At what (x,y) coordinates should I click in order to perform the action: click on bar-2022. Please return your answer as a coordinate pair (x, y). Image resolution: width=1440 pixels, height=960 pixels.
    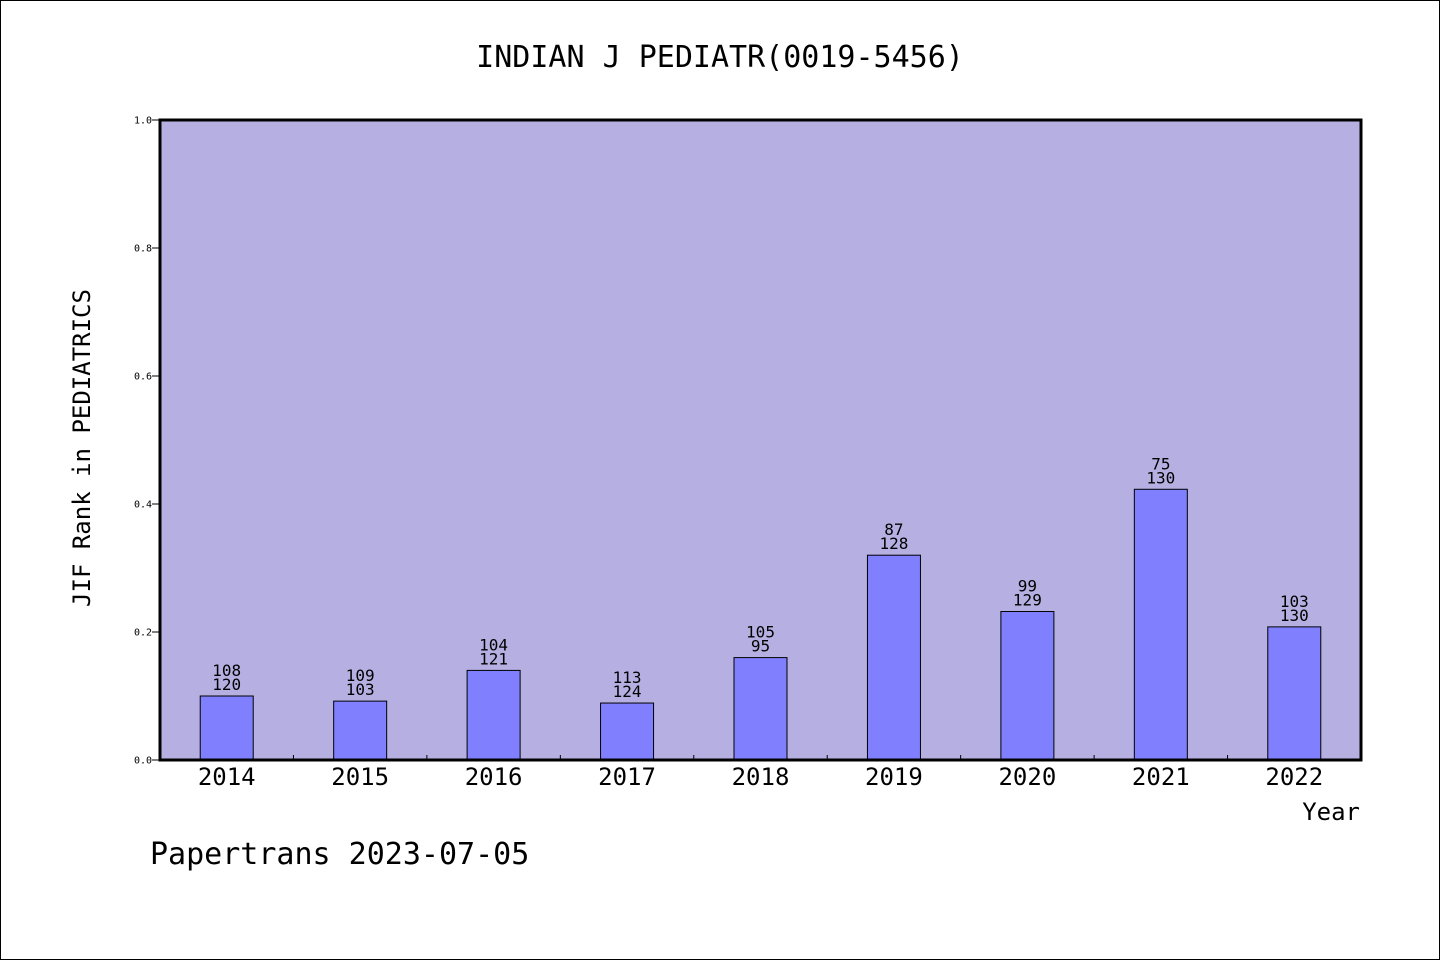
    Looking at the image, I should click on (1294, 693).